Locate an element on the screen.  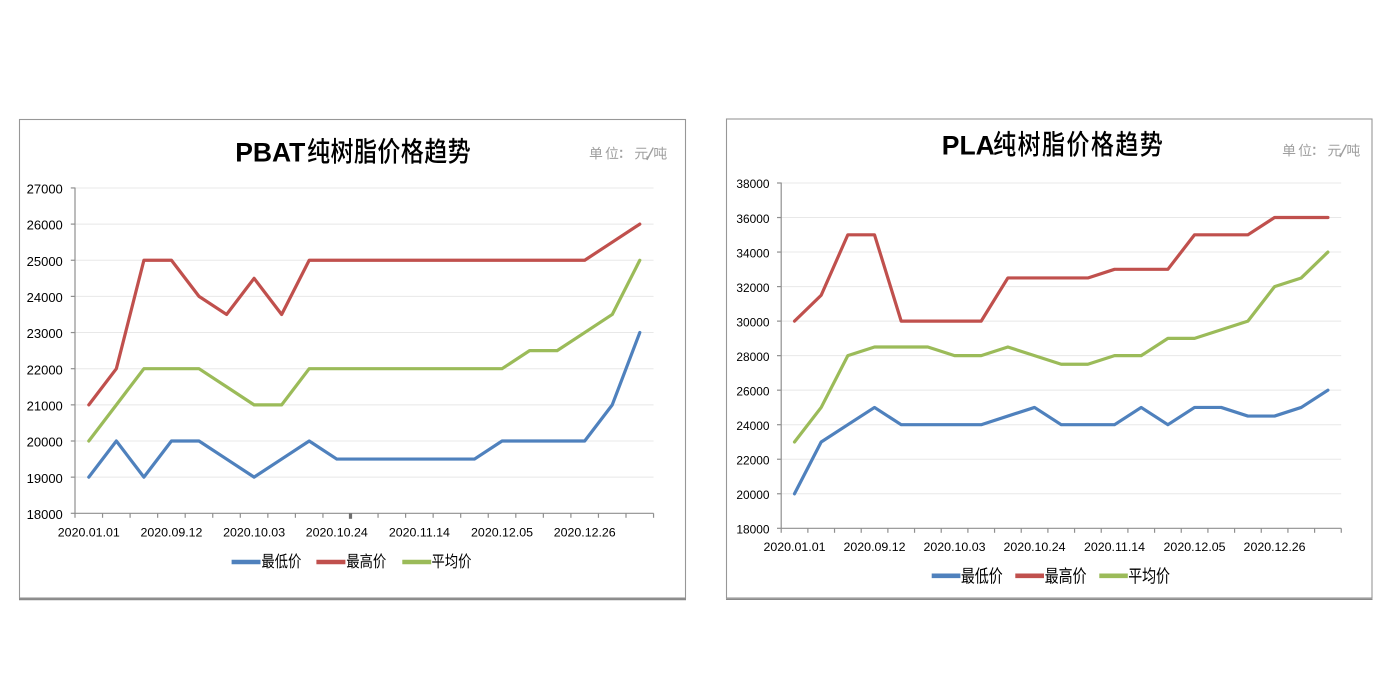
svg-text: 23000 is located at coordinates (45, 333).